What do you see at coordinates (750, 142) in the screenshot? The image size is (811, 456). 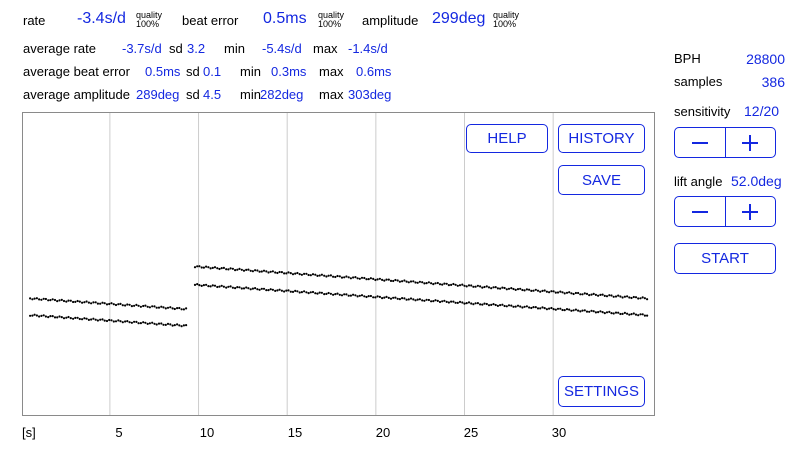 I see `sensitivity-increase-button` at bounding box center [750, 142].